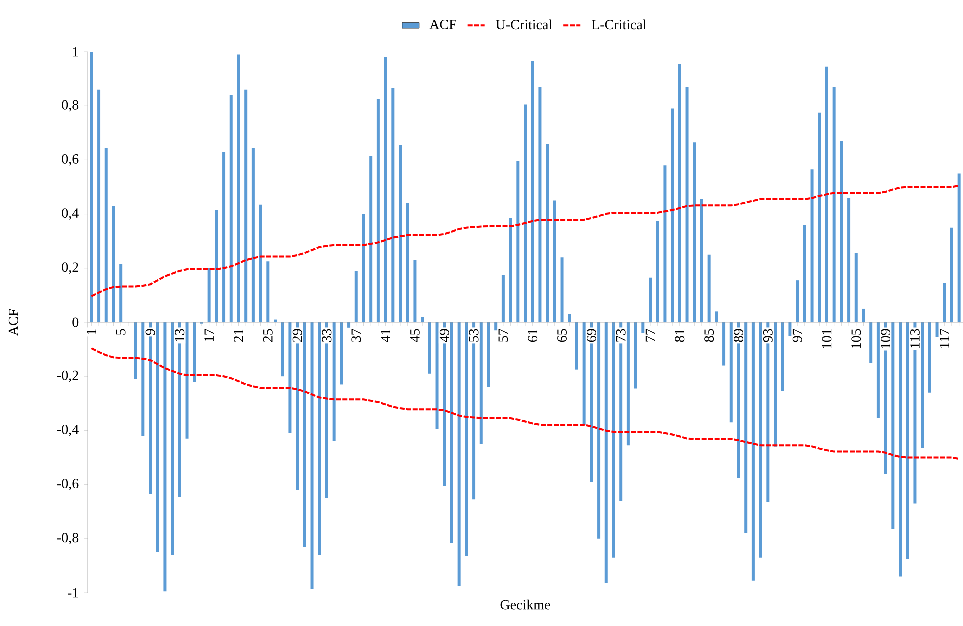 Image resolution: width=963 pixels, height=626 pixels. I want to click on x-tick-label: 29, so click(297, 335).